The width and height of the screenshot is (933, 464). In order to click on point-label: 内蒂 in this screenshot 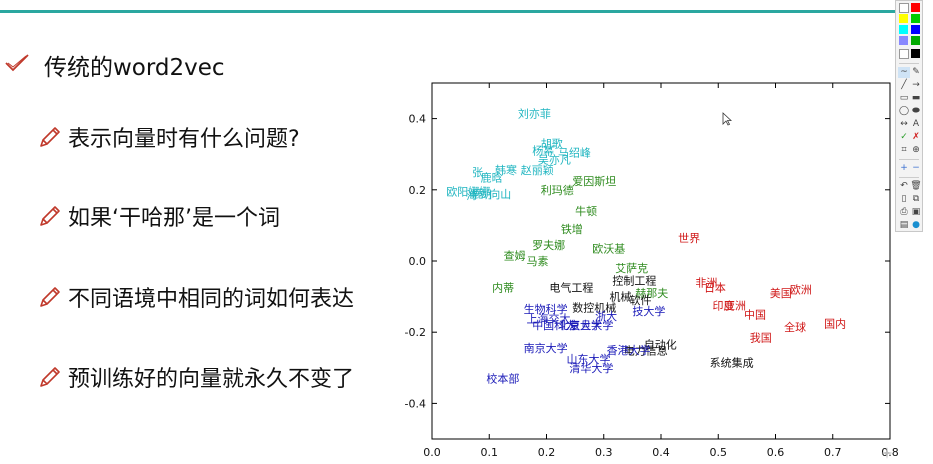, I will do `click(503, 288)`.